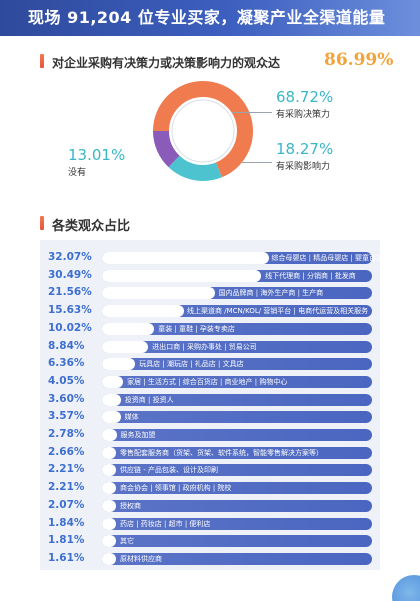 Image resolution: width=420 pixels, height=601 pixels. What do you see at coordinates (70, 257) in the screenshot?
I see `bar-value-label: 32.07%` at bounding box center [70, 257].